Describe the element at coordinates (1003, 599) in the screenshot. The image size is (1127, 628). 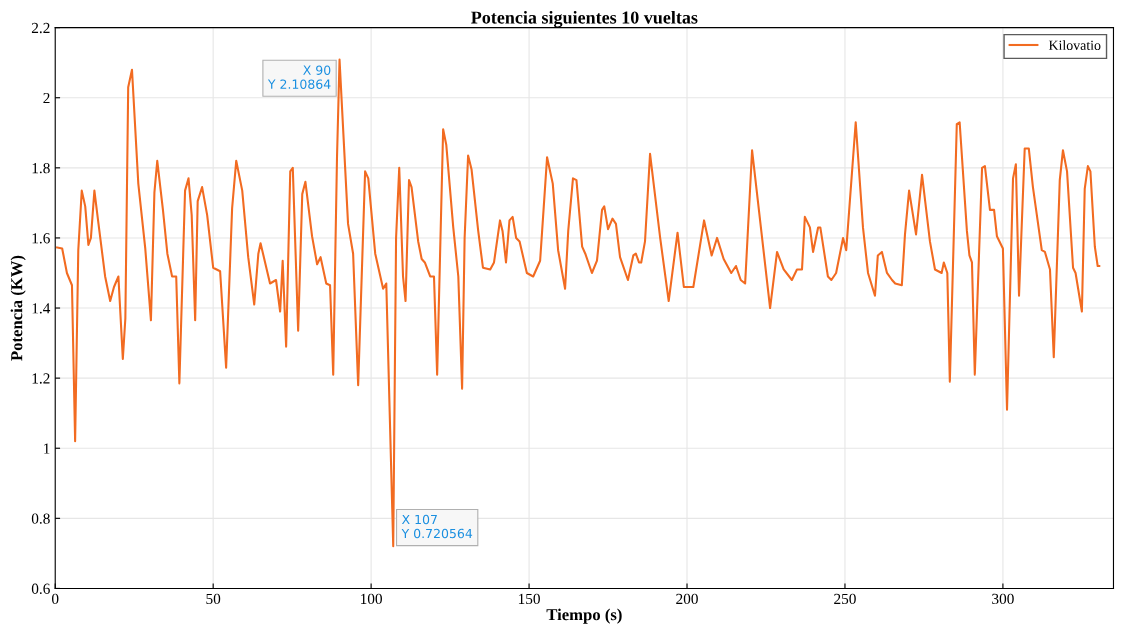
I see `x-tick-label: 300` at that location.